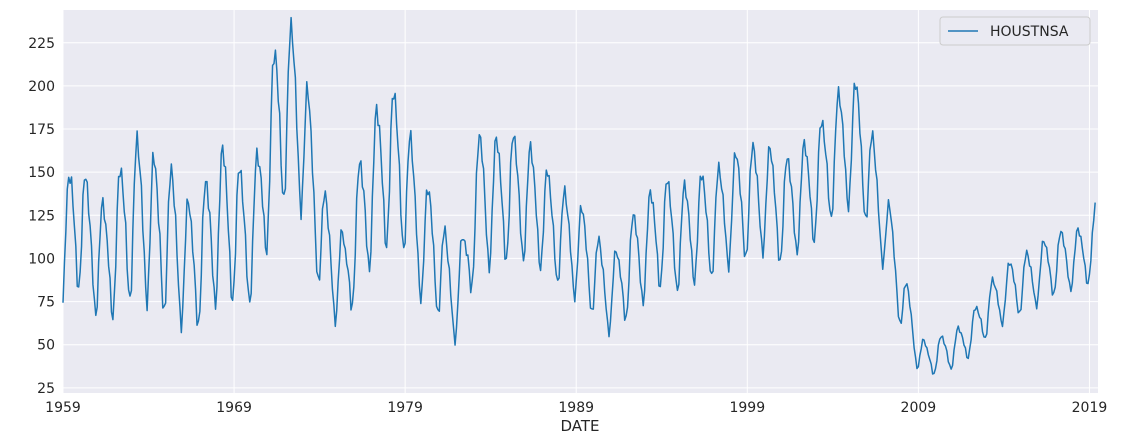  I want to click on x-tick-label: 1989, so click(576, 408).